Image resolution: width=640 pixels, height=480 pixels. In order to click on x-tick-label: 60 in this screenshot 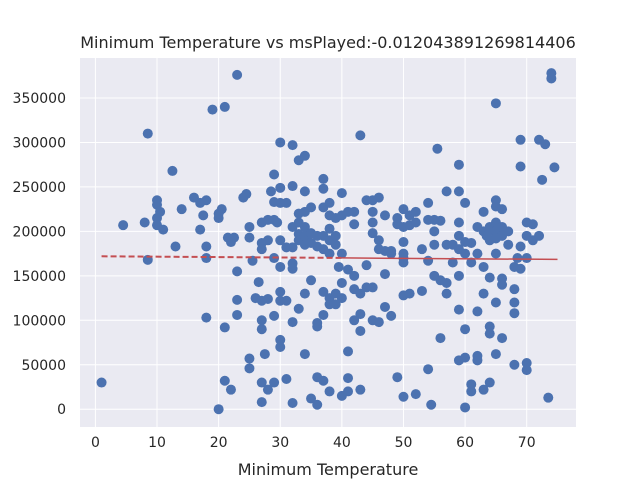, I will do `click(465, 443)`.